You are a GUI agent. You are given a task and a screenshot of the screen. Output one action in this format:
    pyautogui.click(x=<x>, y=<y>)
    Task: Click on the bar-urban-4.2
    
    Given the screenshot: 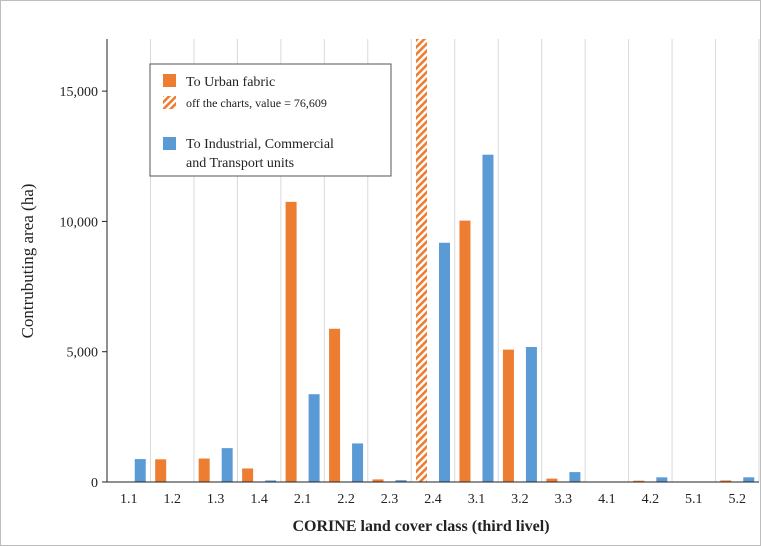 What is the action you would take?
    pyautogui.click(x=639, y=481)
    